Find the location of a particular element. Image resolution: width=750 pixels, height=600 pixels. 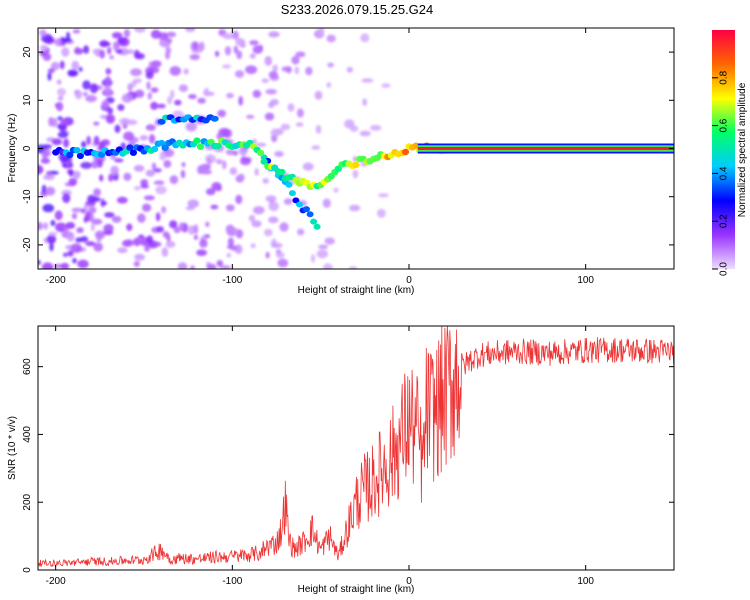

colorbar-tick-label: 0.0 is located at coordinates (724, 269).